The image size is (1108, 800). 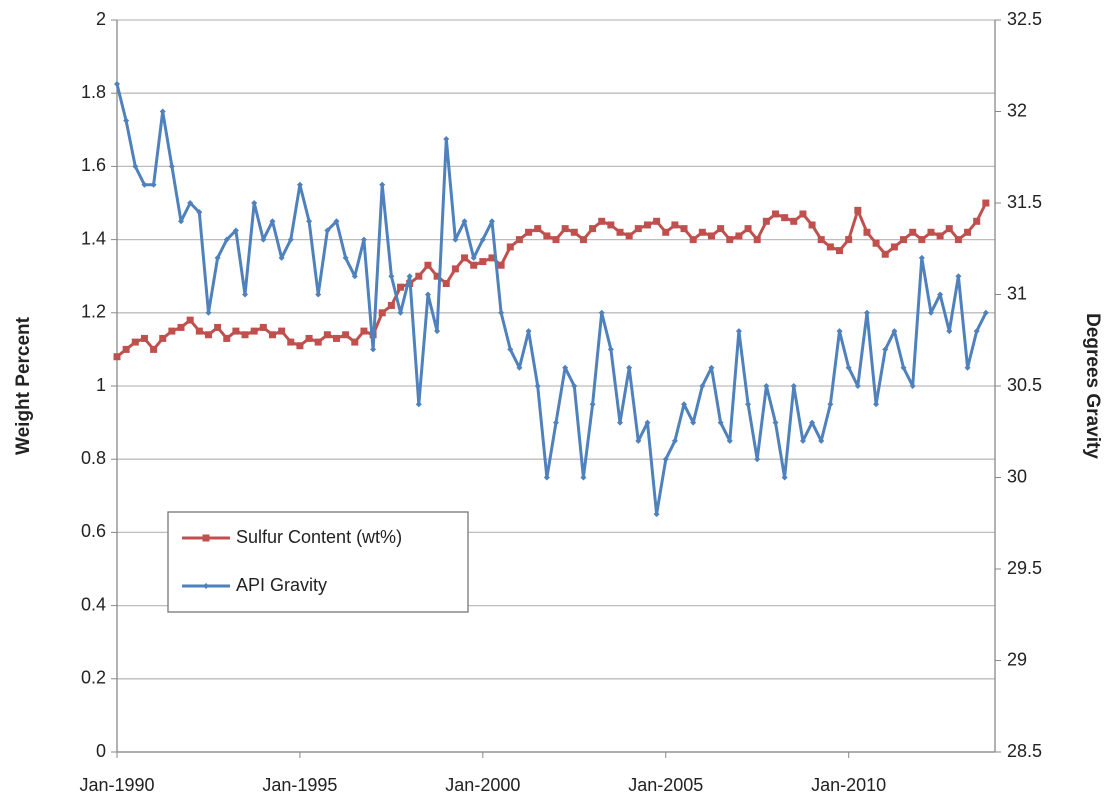 What do you see at coordinates (299, 785) in the screenshot?
I see `x-tick-label: Jan-1995` at bounding box center [299, 785].